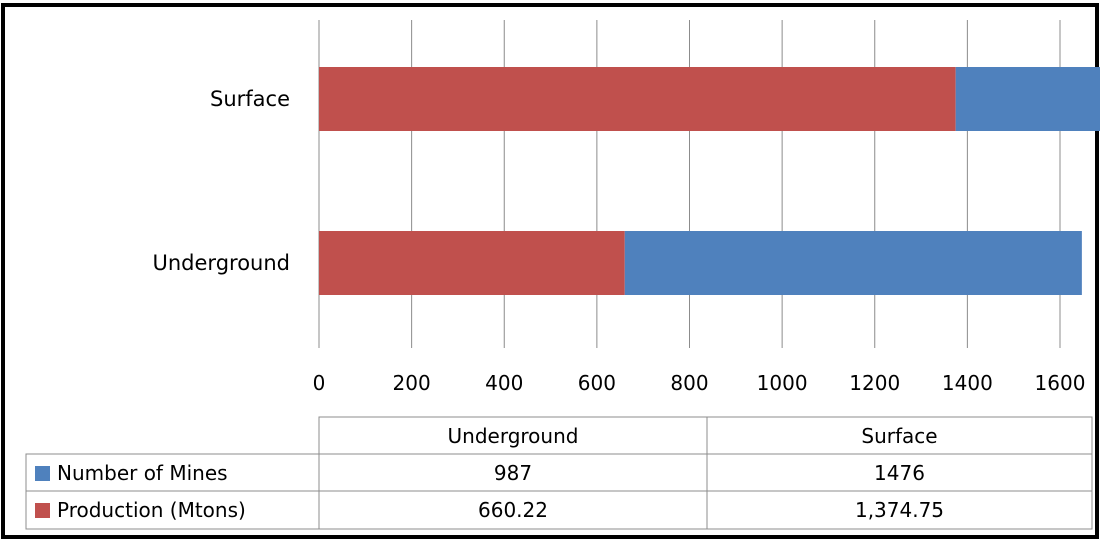  Describe the element at coordinates (513, 436) in the screenshot. I see `table-column-header: Underground` at that location.